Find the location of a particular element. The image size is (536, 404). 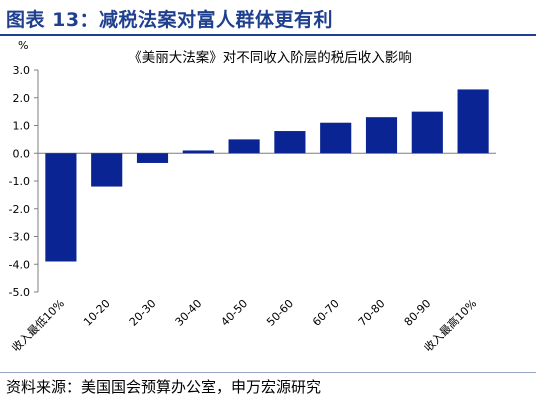

source-note: 资料来源：美国国会预算办公室，申万宏源研究 is located at coordinates (164, 387).